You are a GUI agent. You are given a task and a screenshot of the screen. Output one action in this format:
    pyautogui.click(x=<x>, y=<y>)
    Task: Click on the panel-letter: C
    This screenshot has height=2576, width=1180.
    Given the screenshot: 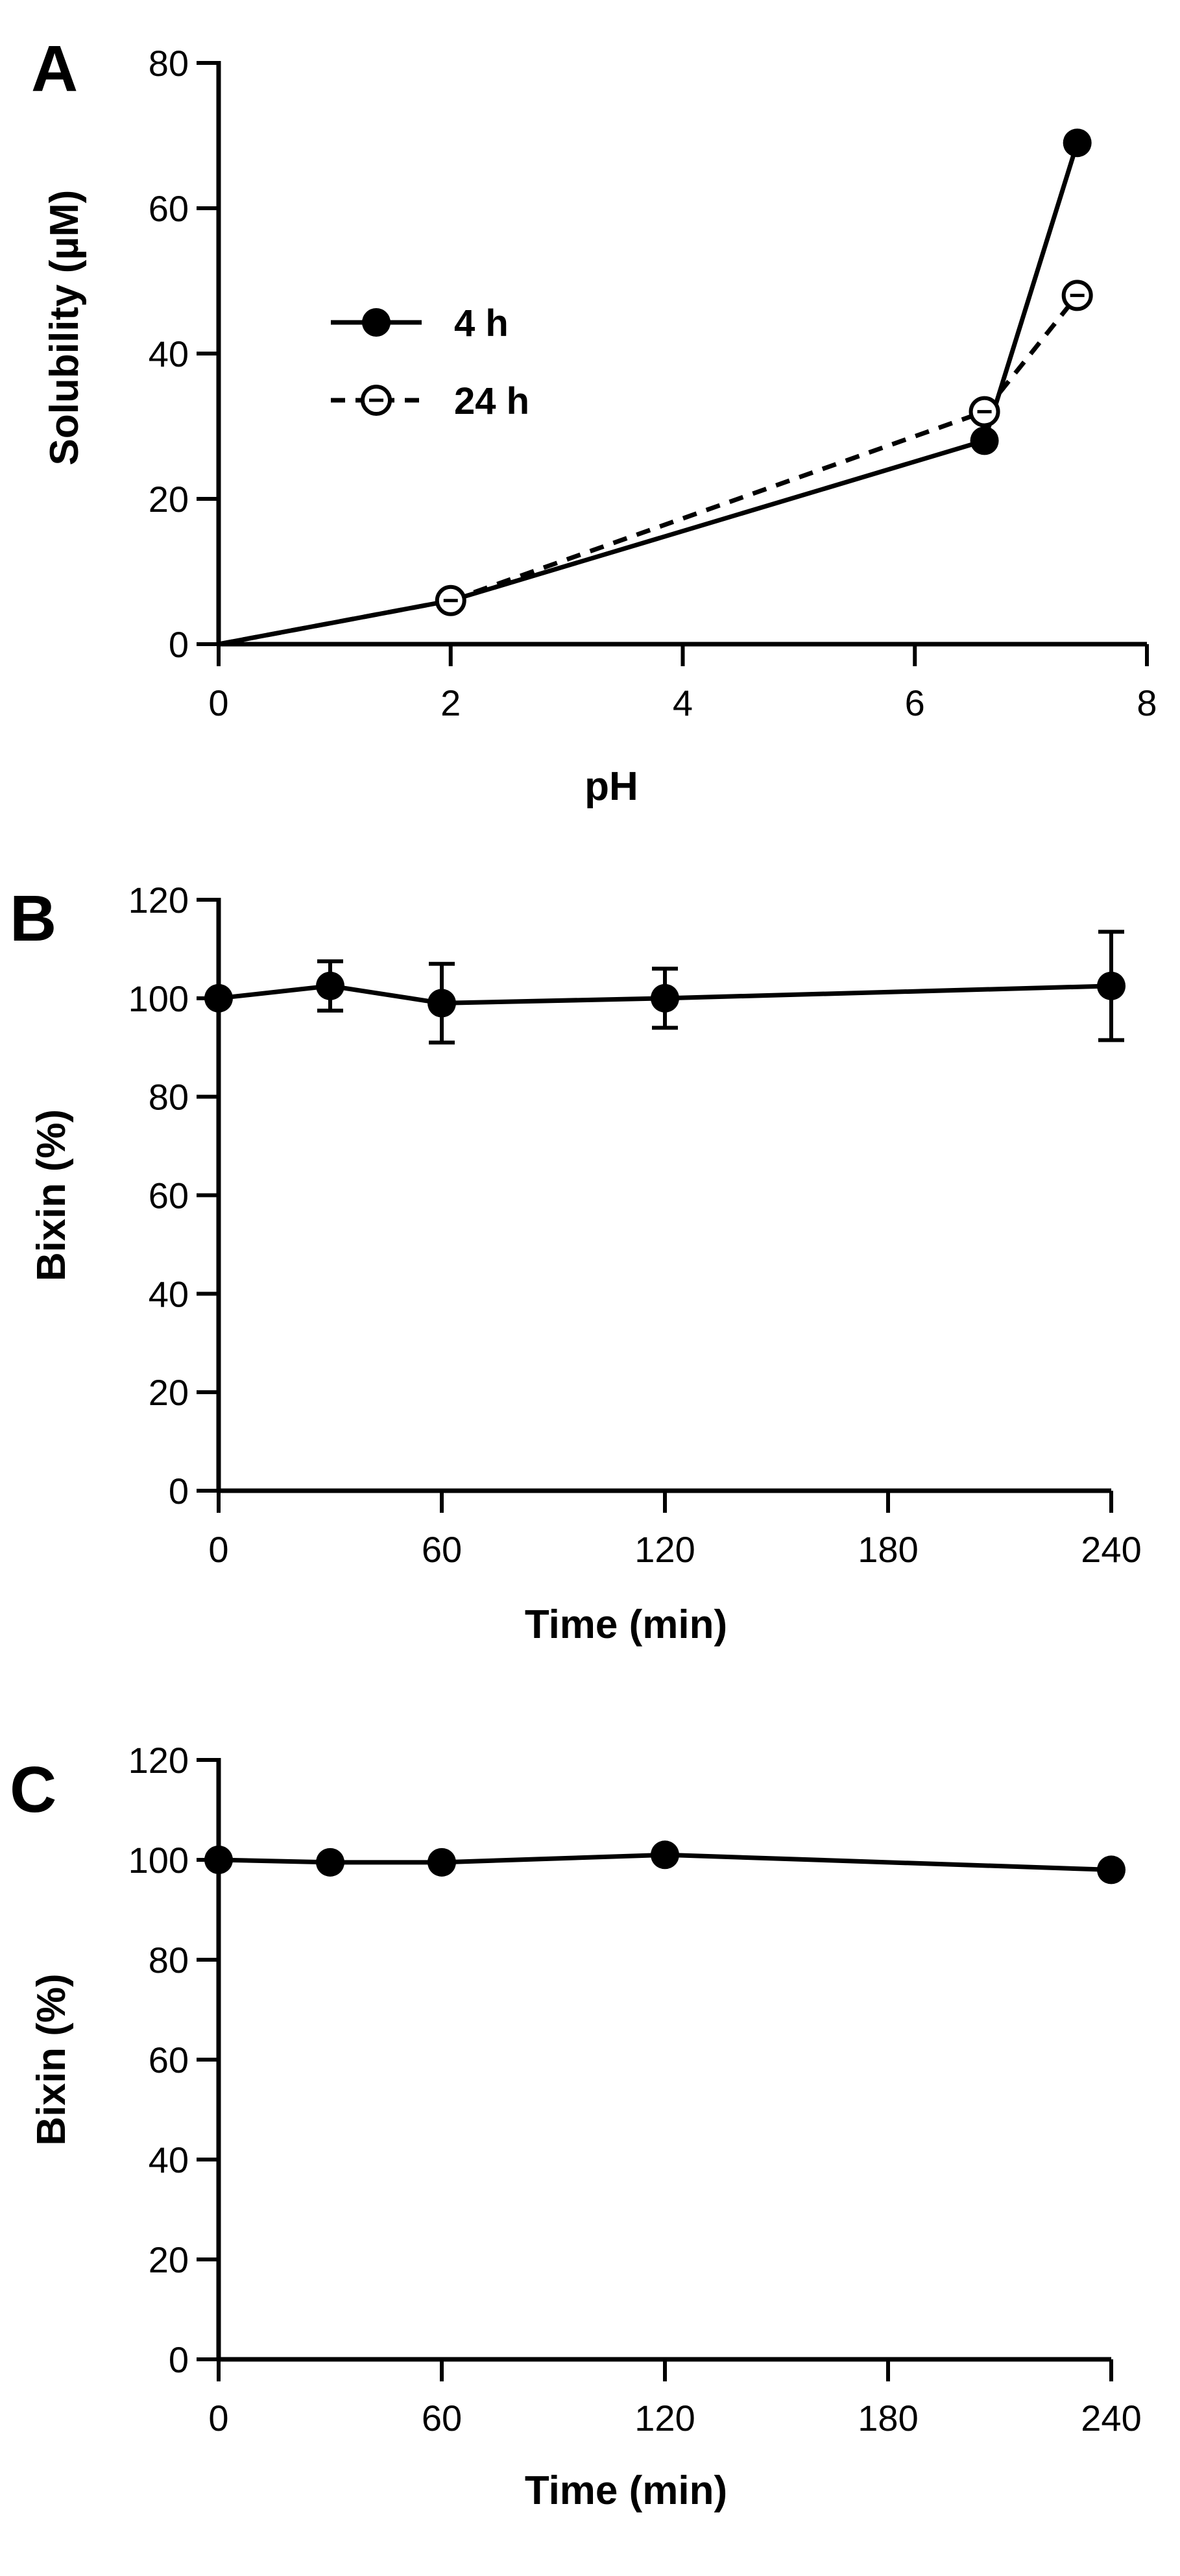 What is the action you would take?
    pyautogui.click(x=33, y=1789)
    